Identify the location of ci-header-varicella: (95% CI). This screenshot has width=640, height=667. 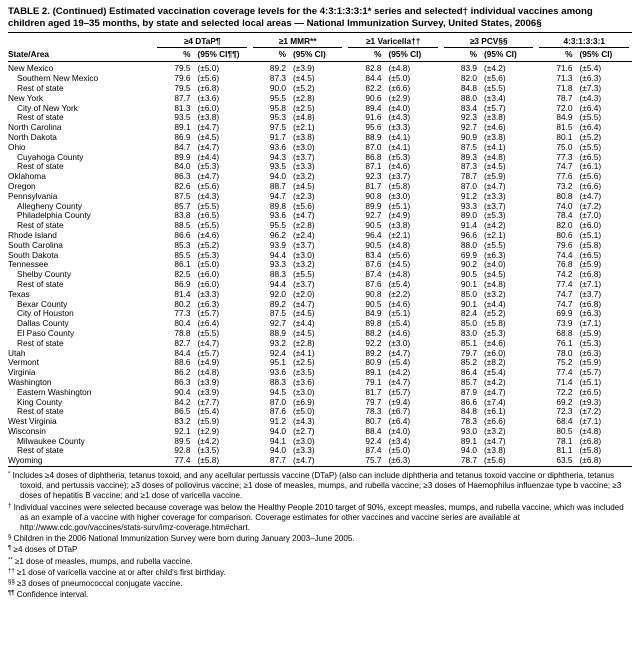
(411, 55).